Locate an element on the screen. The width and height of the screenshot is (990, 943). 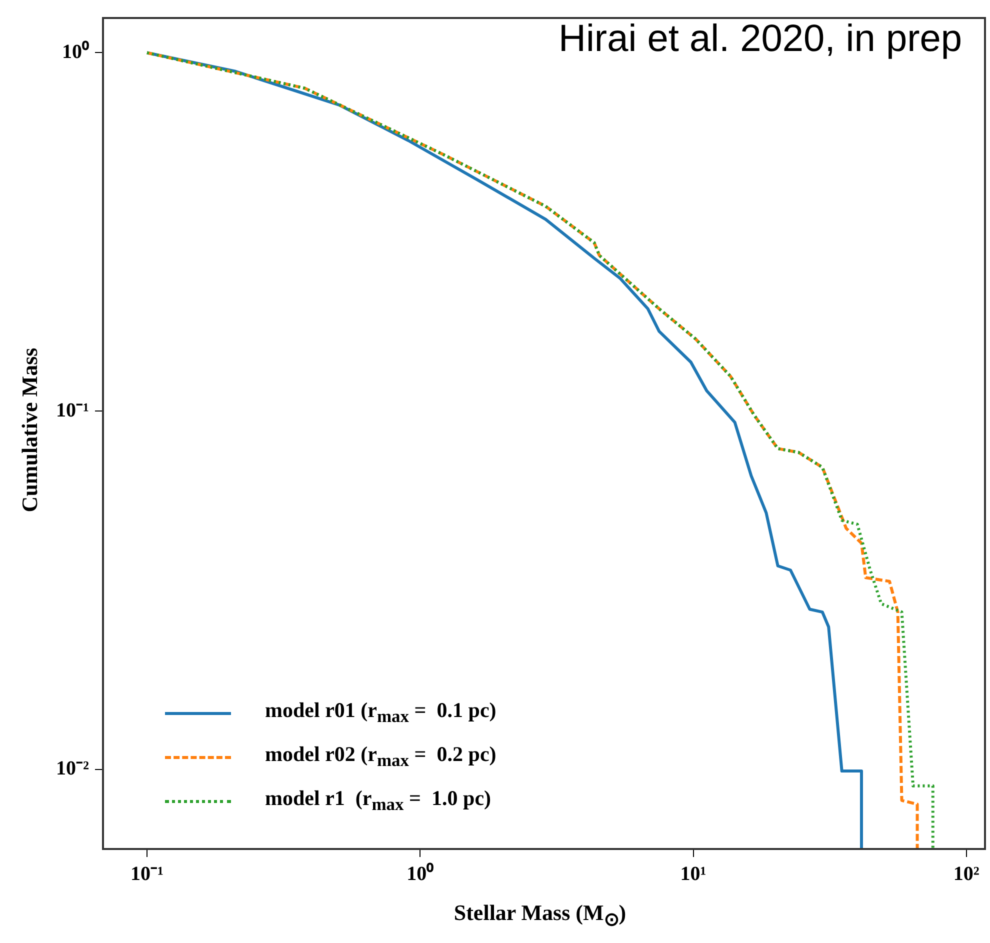
x-tick-label: 10² is located at coordinates (966, 874).